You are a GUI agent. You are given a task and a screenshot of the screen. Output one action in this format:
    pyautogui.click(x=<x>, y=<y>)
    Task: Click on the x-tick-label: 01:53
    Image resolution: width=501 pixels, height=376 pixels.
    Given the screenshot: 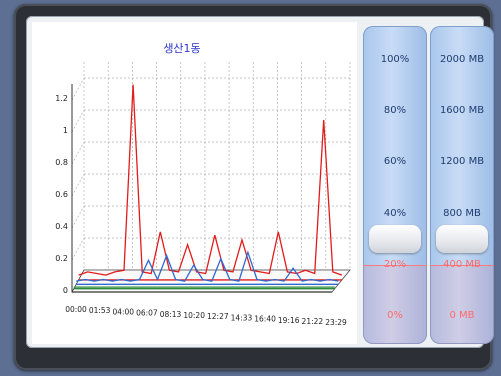 What is the action you would take?
    pyautogui.click(x=100, y=310)
    